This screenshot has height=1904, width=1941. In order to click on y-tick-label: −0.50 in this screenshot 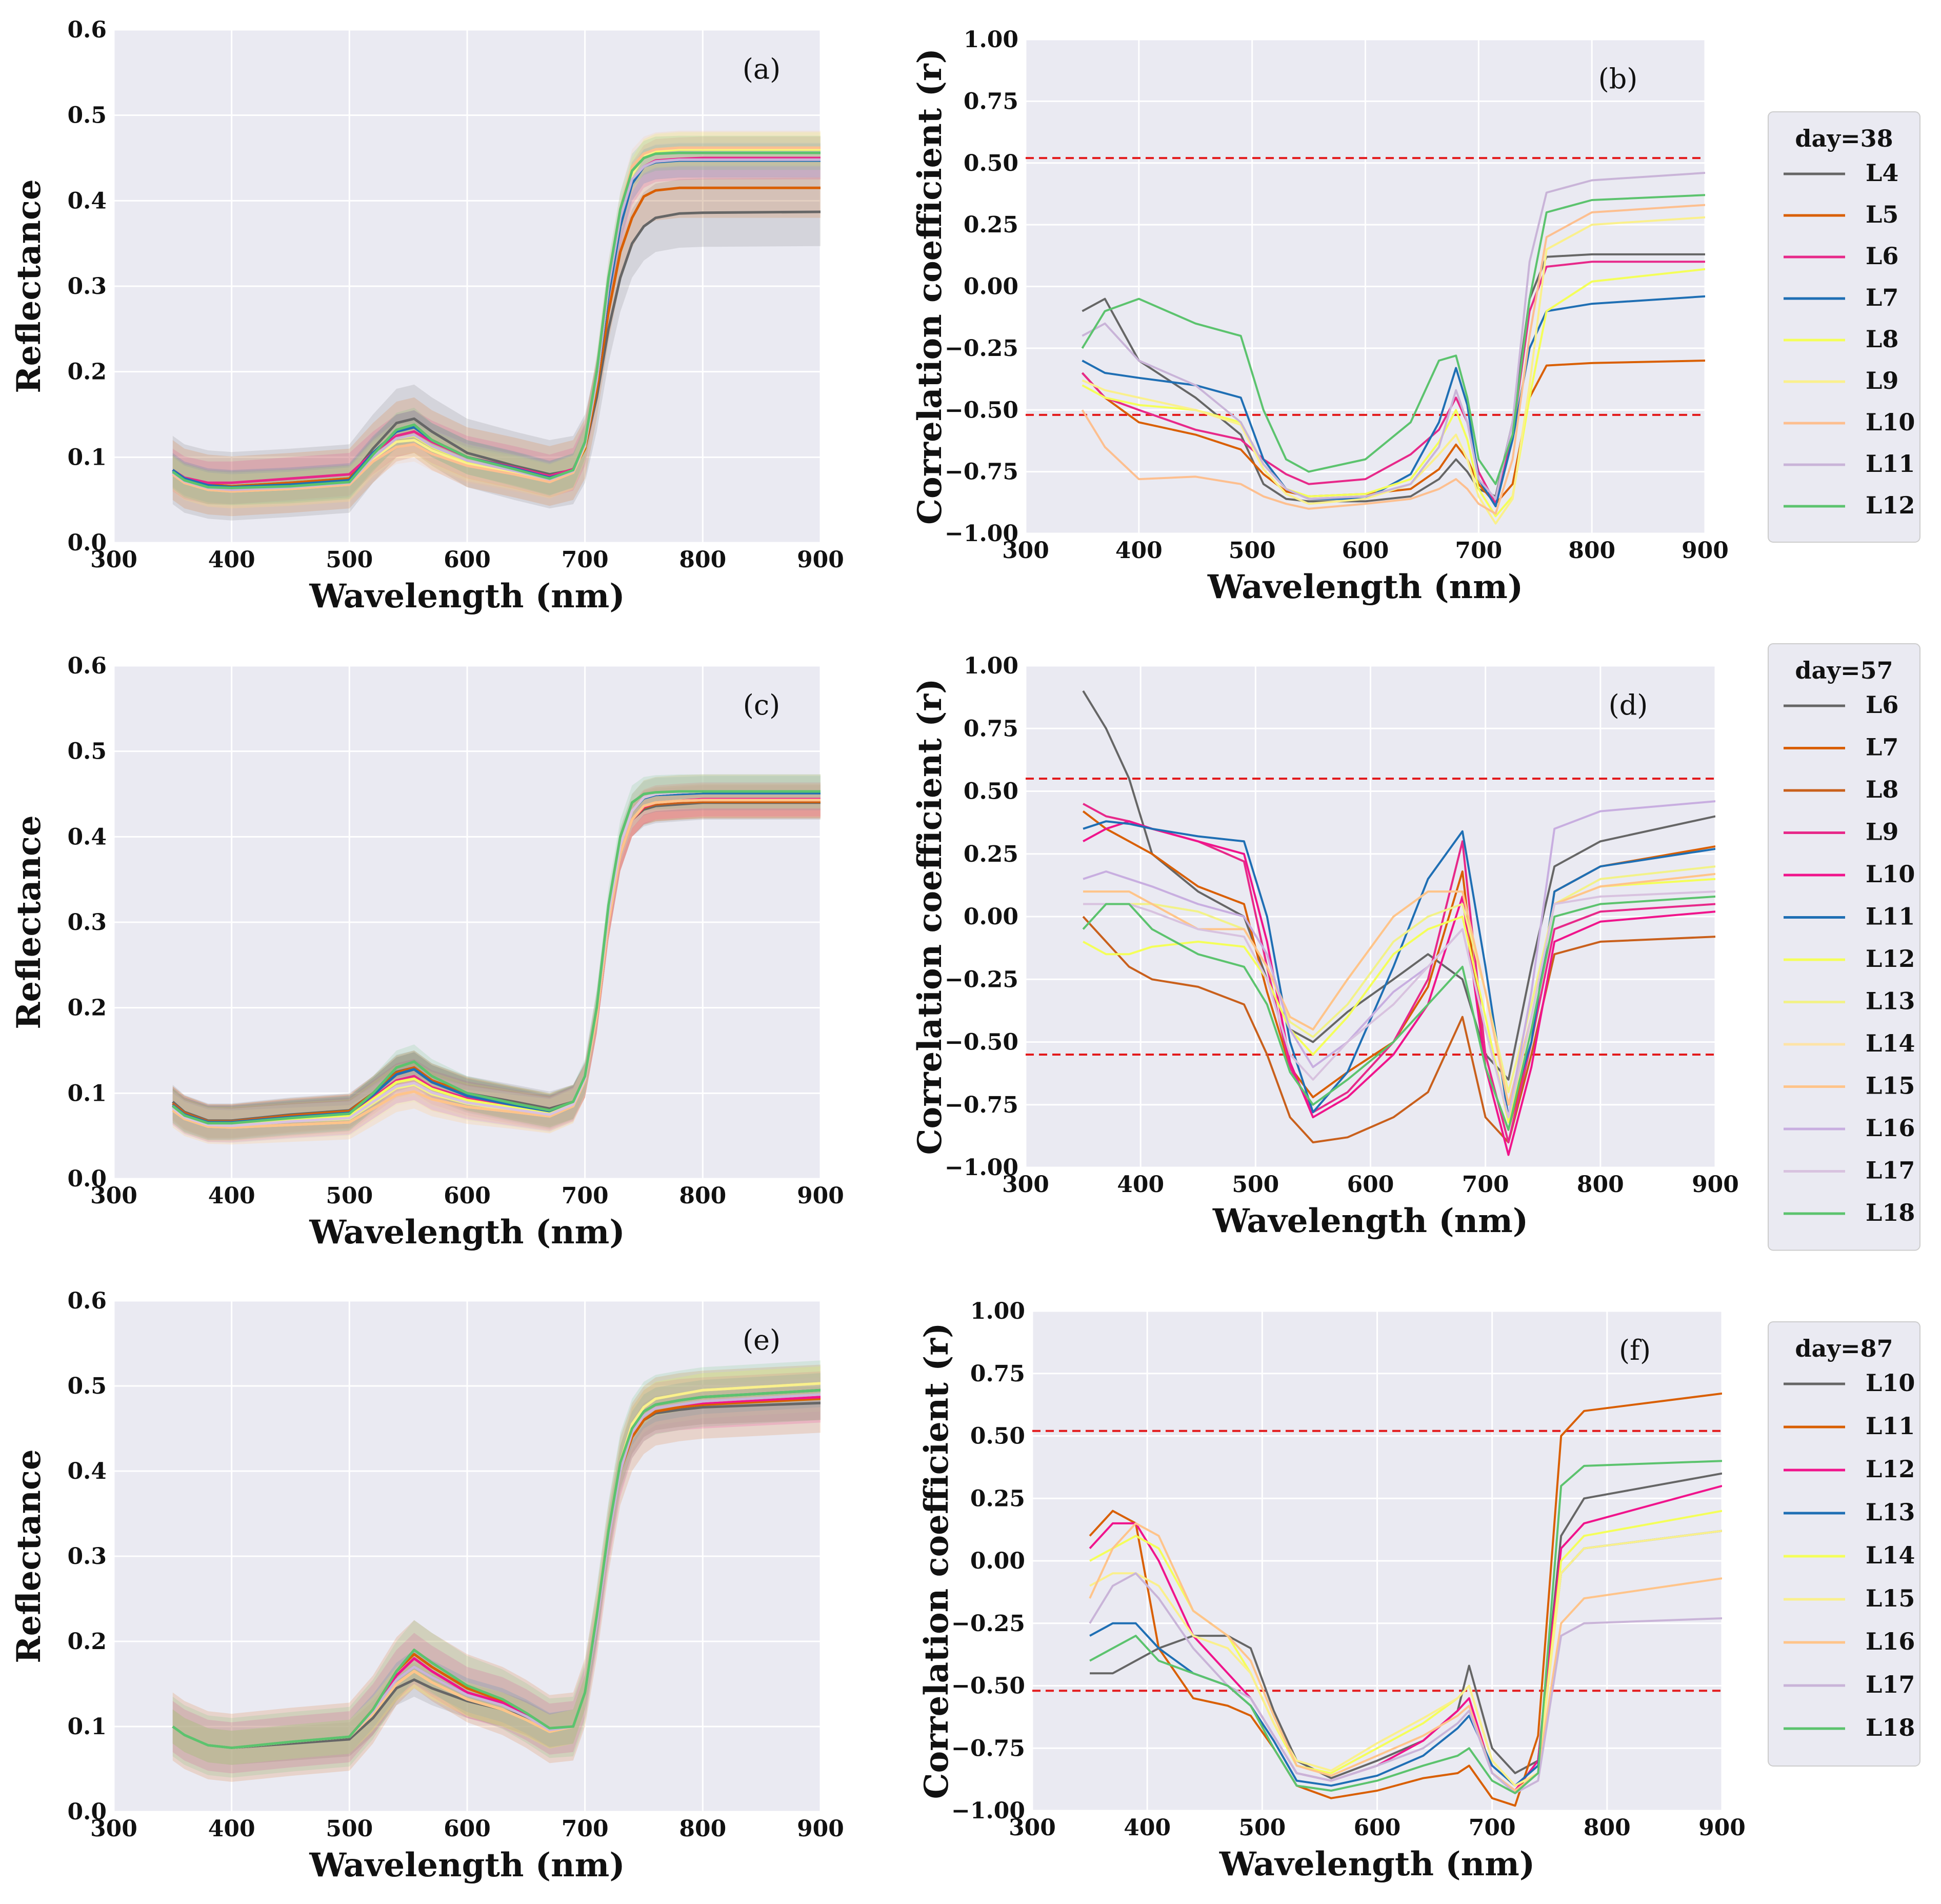, I will do `click(988, 1686)`.